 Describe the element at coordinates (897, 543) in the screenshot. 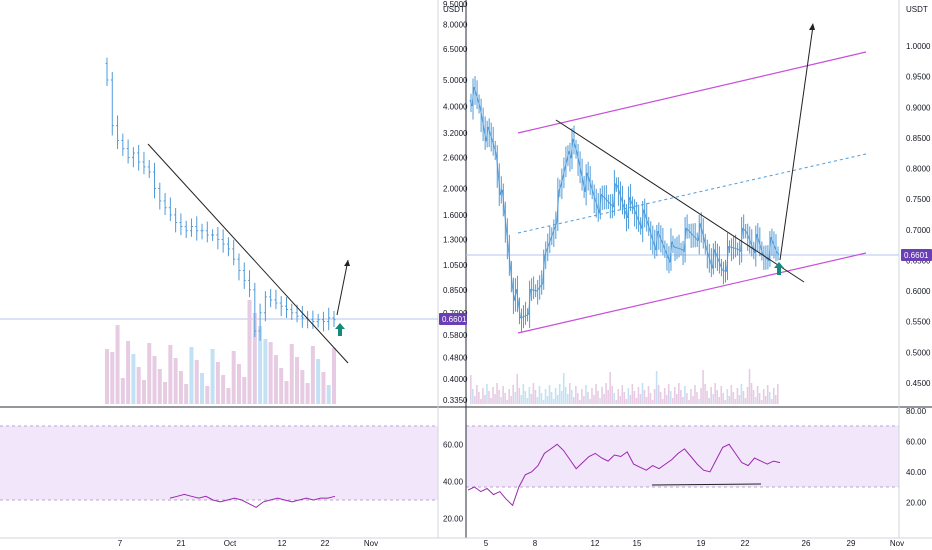

I see `right-time-tick: Nov` at that location.